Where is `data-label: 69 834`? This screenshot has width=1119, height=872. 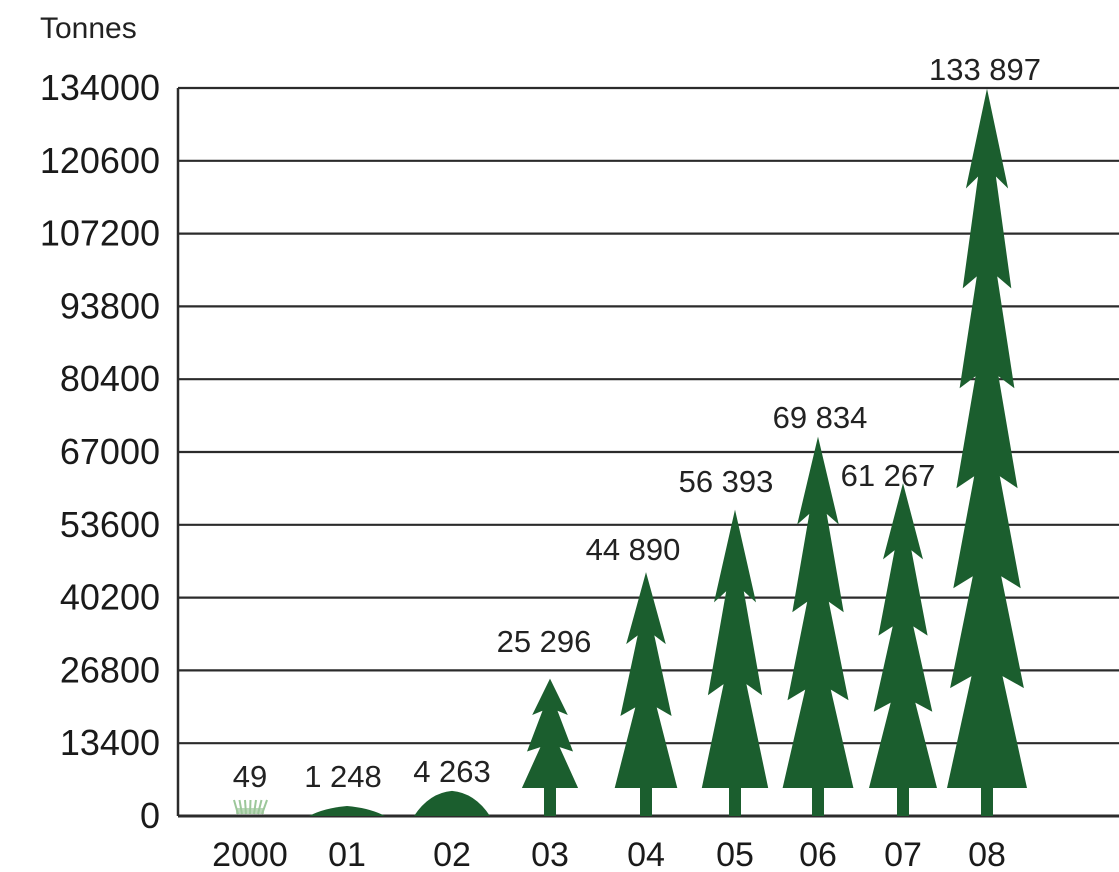 data-label: 69 834 is located at coordinates (820, 417).